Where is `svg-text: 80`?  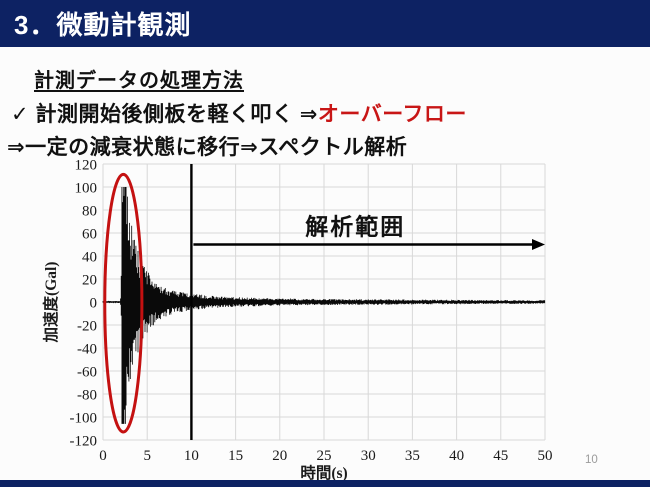
svg-text: 80 is located at coordinates (89, 212).